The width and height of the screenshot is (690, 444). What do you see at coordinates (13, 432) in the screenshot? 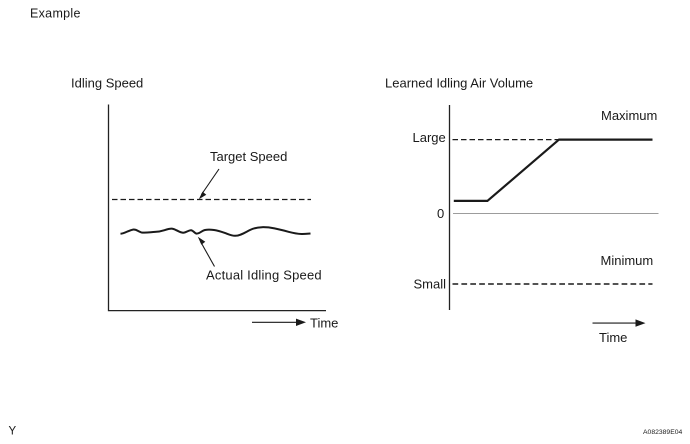
I see `svg-text: Y` at bounding box center [13, 432].